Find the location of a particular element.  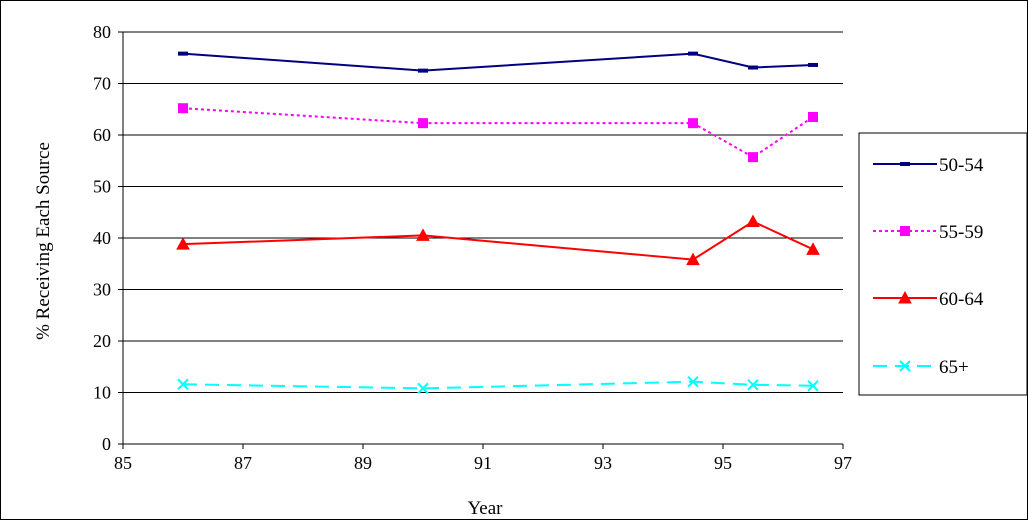

data-point-65+-0 is located at coordinates (183, 384).